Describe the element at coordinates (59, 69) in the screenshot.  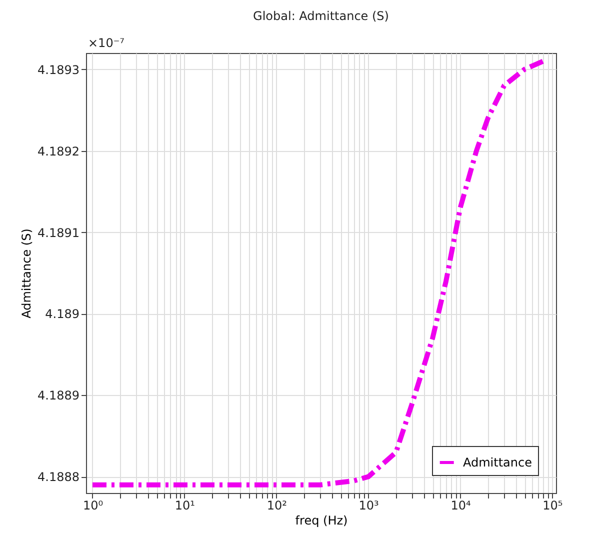
I see `y-tick-label: 4.1893` at that location.